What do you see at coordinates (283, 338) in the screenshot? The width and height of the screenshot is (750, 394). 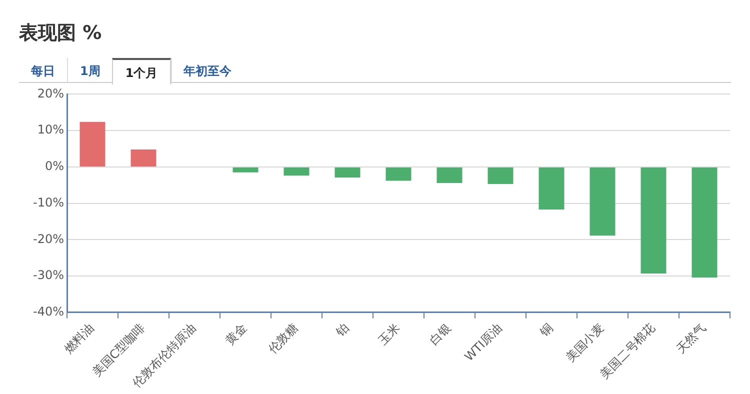 I see `x-tick-label: 伦敦糖` at bounding box center [283, 338].